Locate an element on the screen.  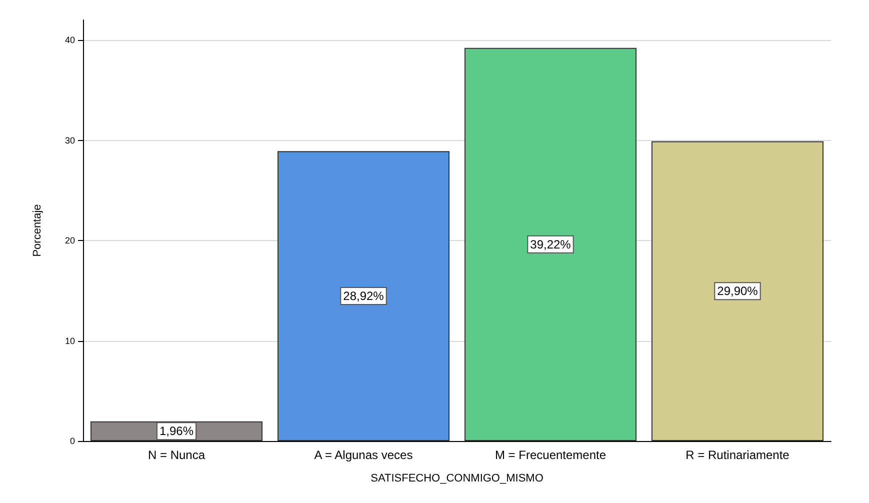
y-tick-label: 40 is located at coordinates (69, 40).